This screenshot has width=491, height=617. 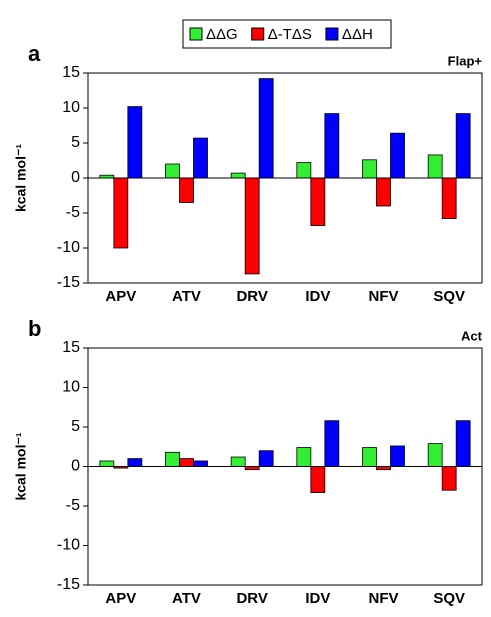 I want to click on legend-label: ΔΔG, so click(x=222, y=34).